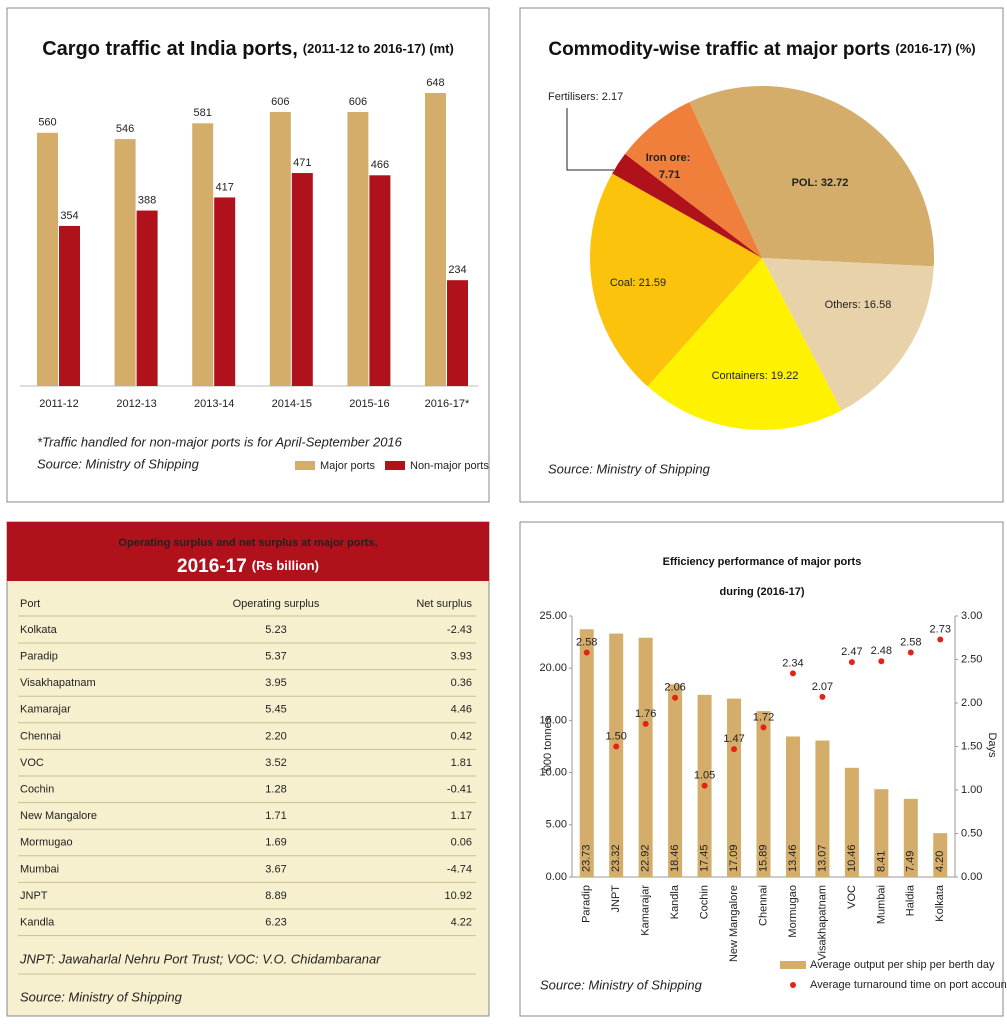 The height and width of the screenshot is (1024, 1007). Describe the element at coordinates (461, 710) in the screenshot. I see `table-cell: 4.46` at that location.